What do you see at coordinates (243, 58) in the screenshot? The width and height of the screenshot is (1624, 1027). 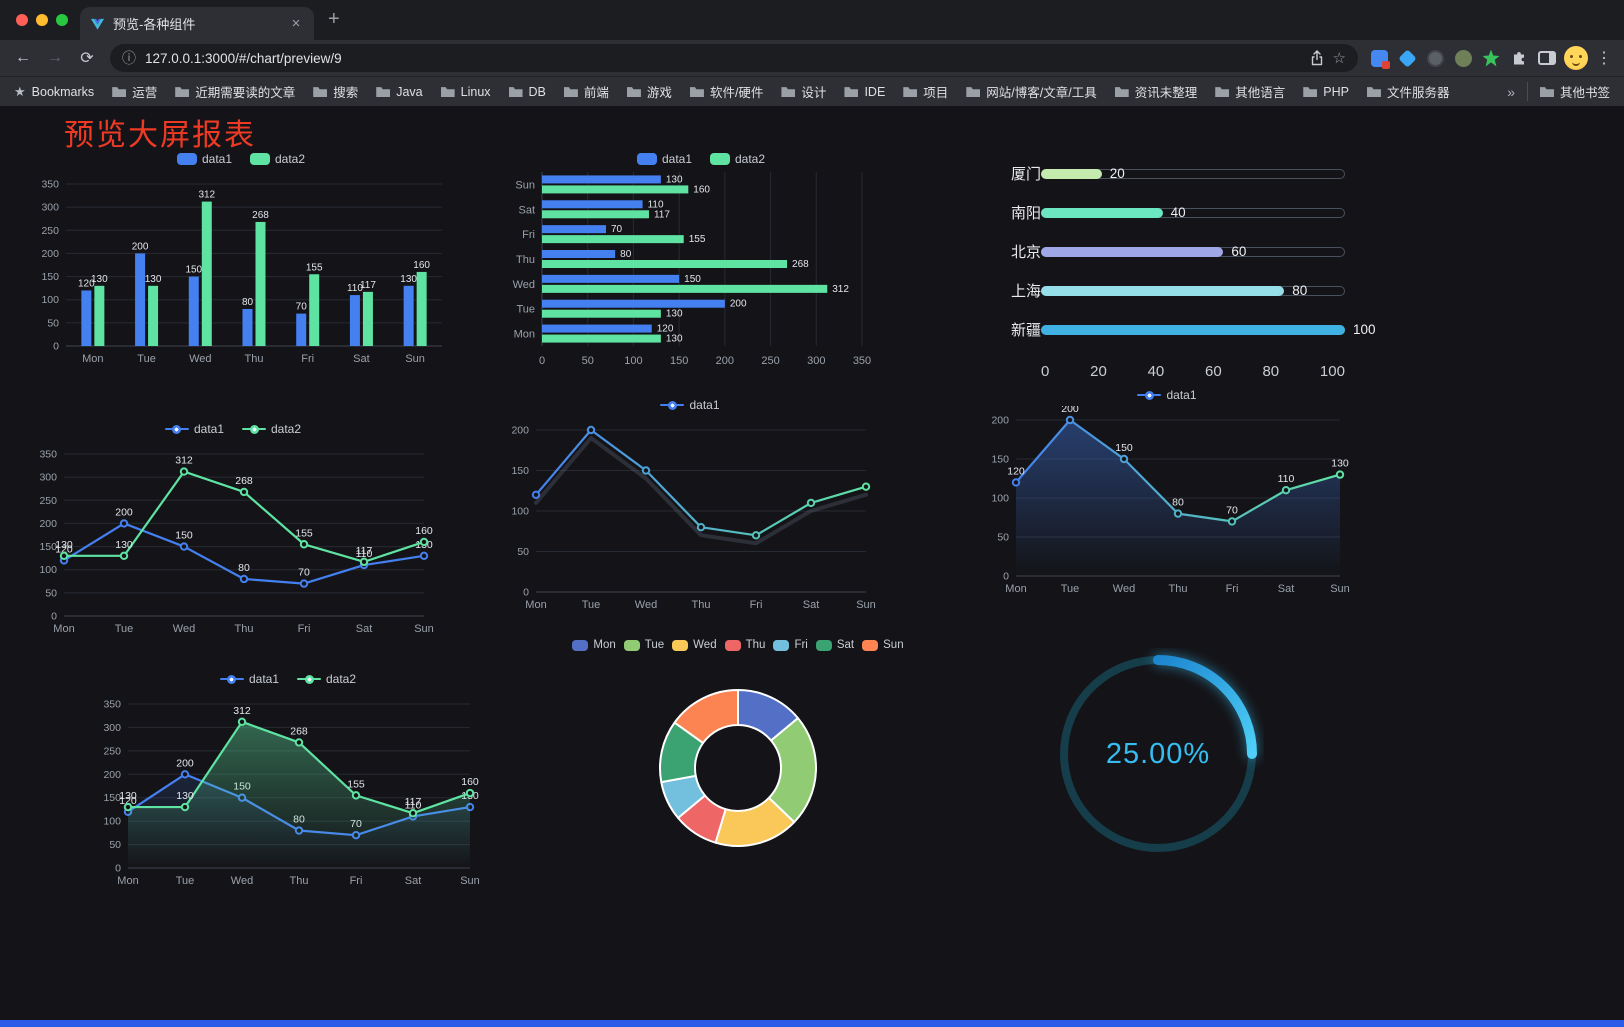 I see `url-text: 127.0.0.1:3000/#/chart/preview/9` at bounding box center [243, 58].